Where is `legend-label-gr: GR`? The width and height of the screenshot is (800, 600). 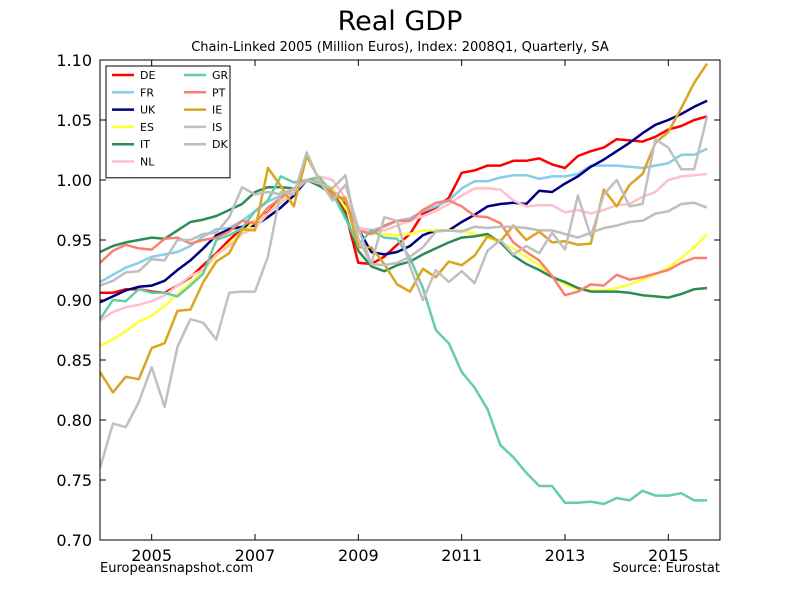
legend-label-gr: GR is located at coordinates (220, 75).